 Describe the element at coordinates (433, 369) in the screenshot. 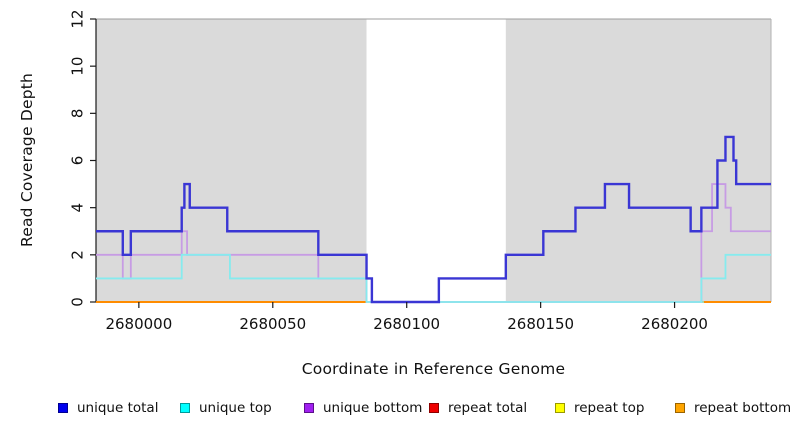

I see `x-axis-title: Coordinate in Reference Genome` at that location.